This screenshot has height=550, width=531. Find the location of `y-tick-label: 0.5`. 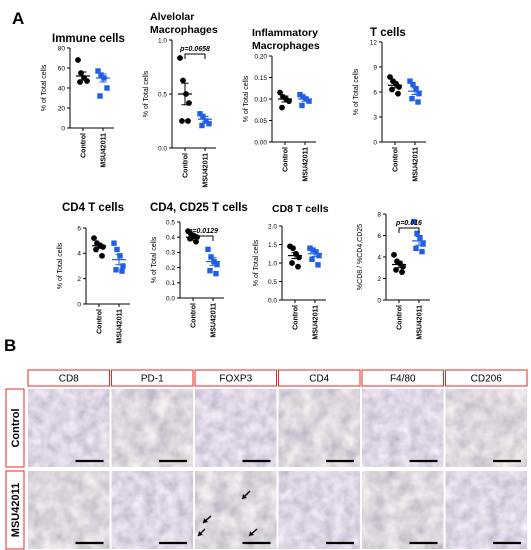

y-tick-label: 0.5 is located at coordinates (272, 282).